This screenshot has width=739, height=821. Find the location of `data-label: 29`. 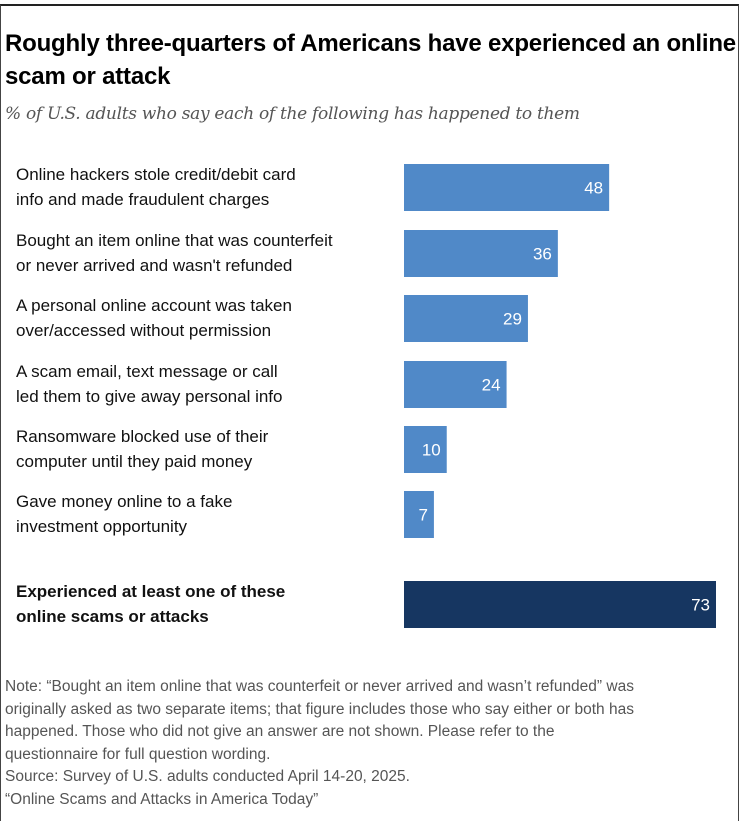

data-label: 29 is located at coordinates (512, 319).